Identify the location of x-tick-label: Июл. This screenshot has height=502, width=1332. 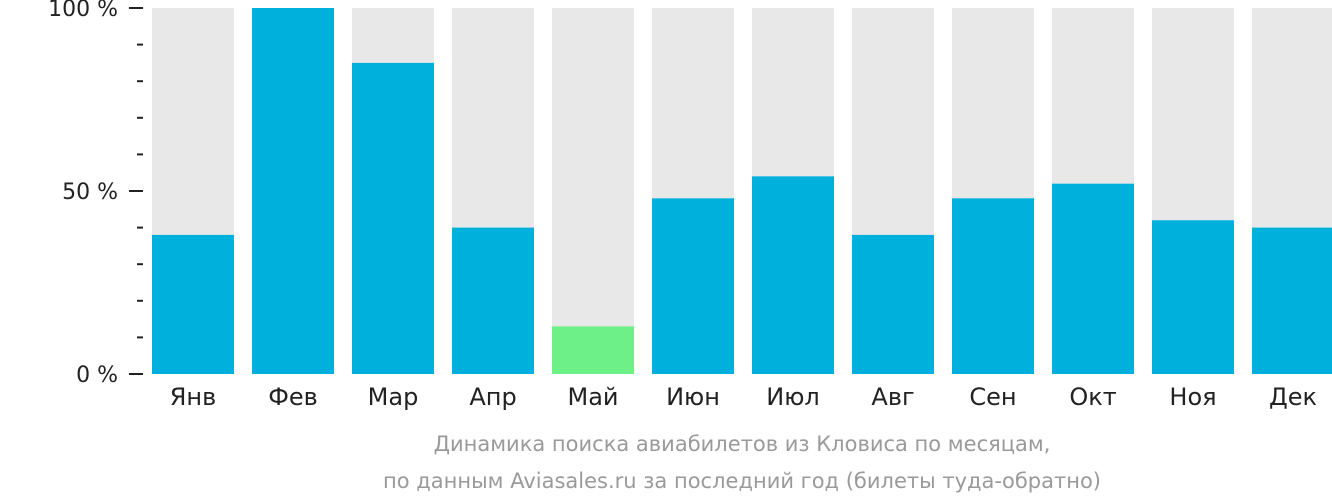
(793, 397).